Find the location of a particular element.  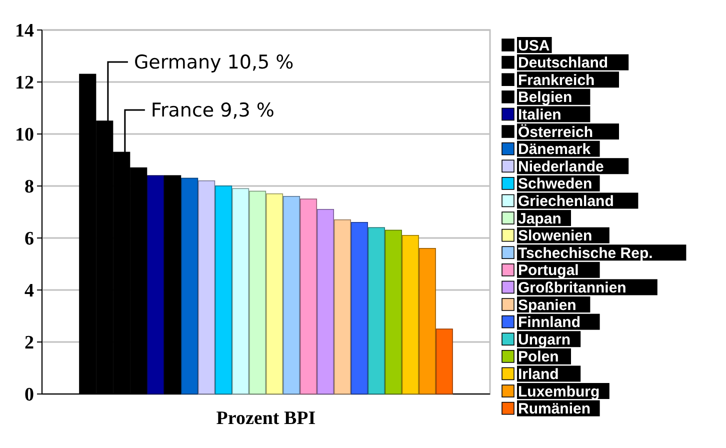

y-tick-label: 0 is located at coordinates (29, 395).